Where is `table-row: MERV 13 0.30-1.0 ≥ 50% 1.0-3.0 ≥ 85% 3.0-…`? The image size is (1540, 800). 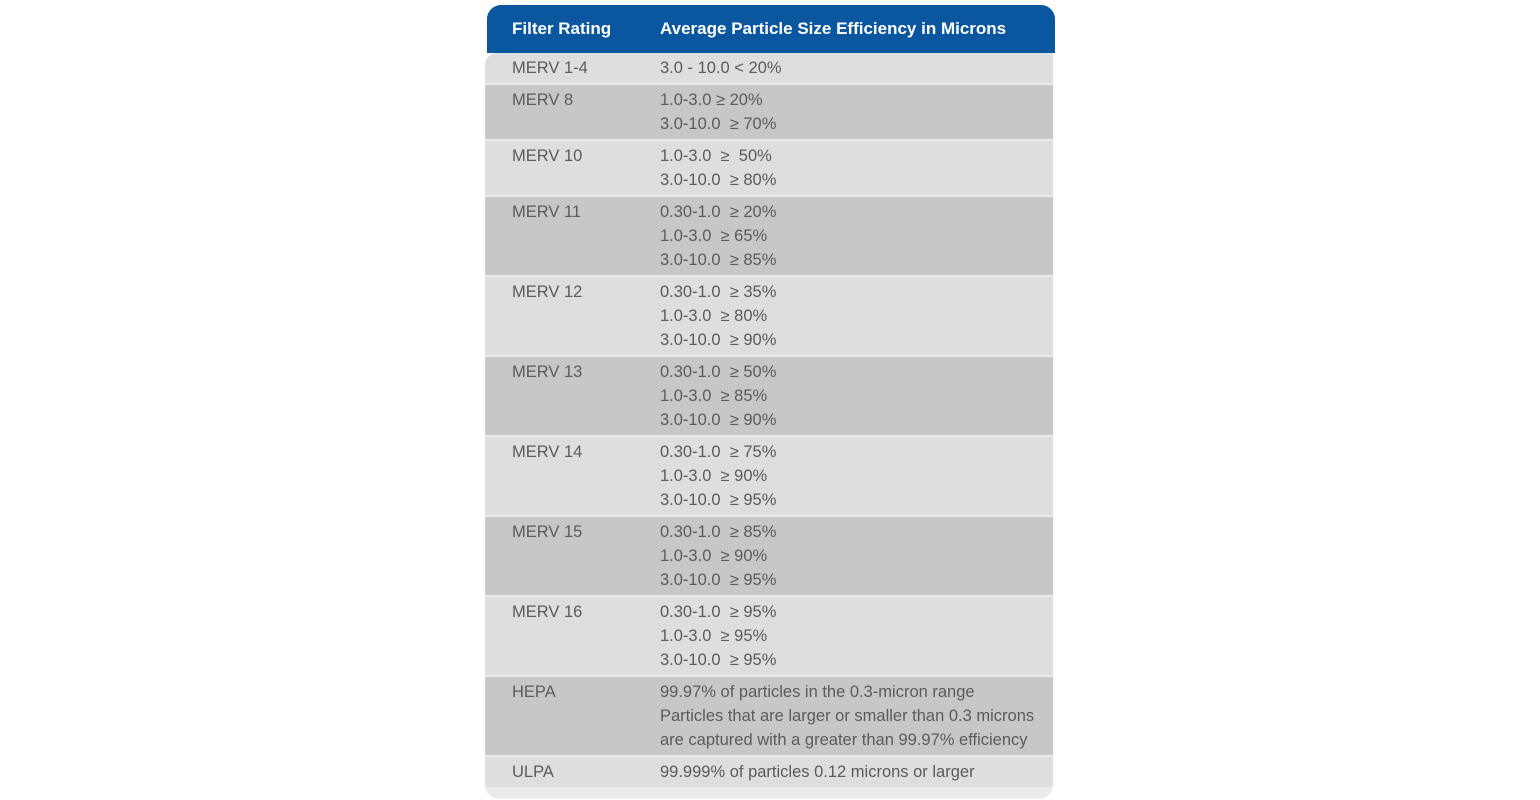
table-row: MERV 13 0.30-1.0 ≥ 50% 1.0-3.0 ≥ 85% 3.0-… is located at coordinates (769, 396).